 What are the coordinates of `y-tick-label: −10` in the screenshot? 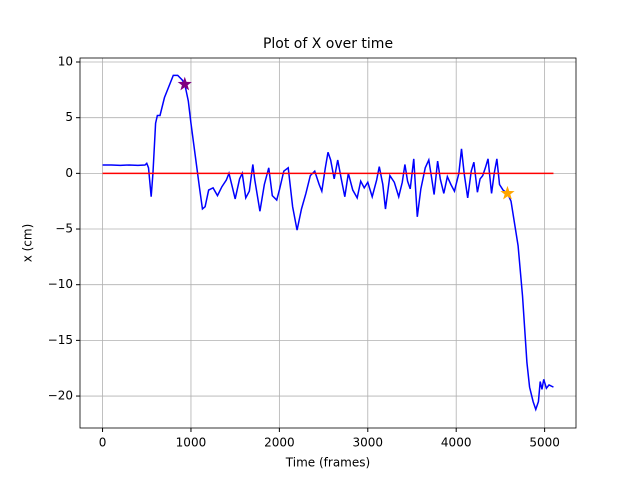 It's located at (60, 284).